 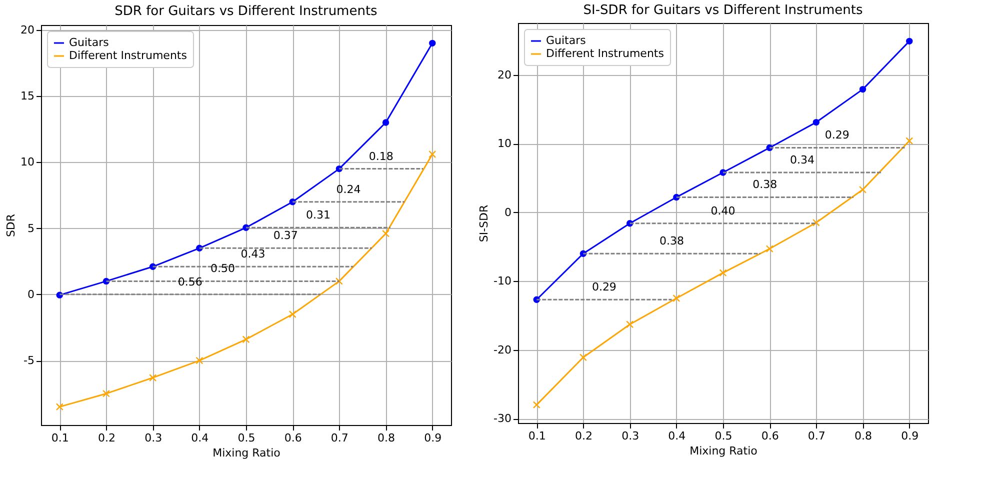 I want to click on y-tick-label: -5, so click(x=29, y=361).